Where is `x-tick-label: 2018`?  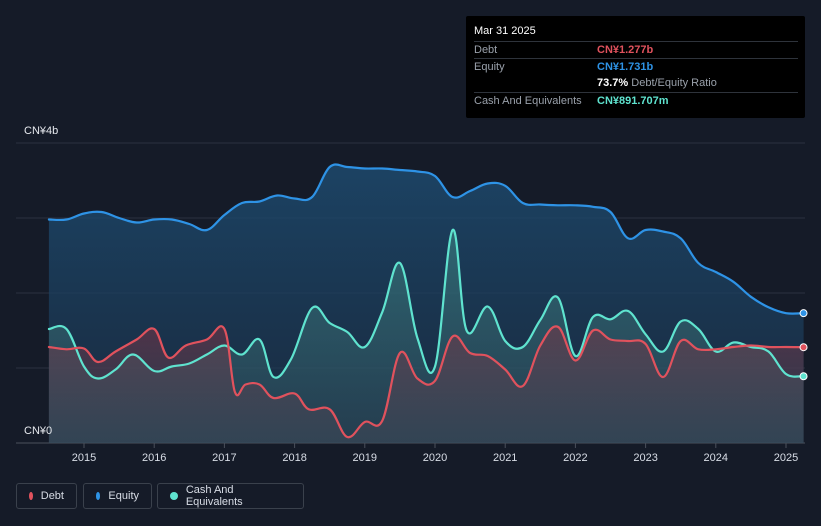 x-tick-label: 2018 is located at coordinates (294, 458).